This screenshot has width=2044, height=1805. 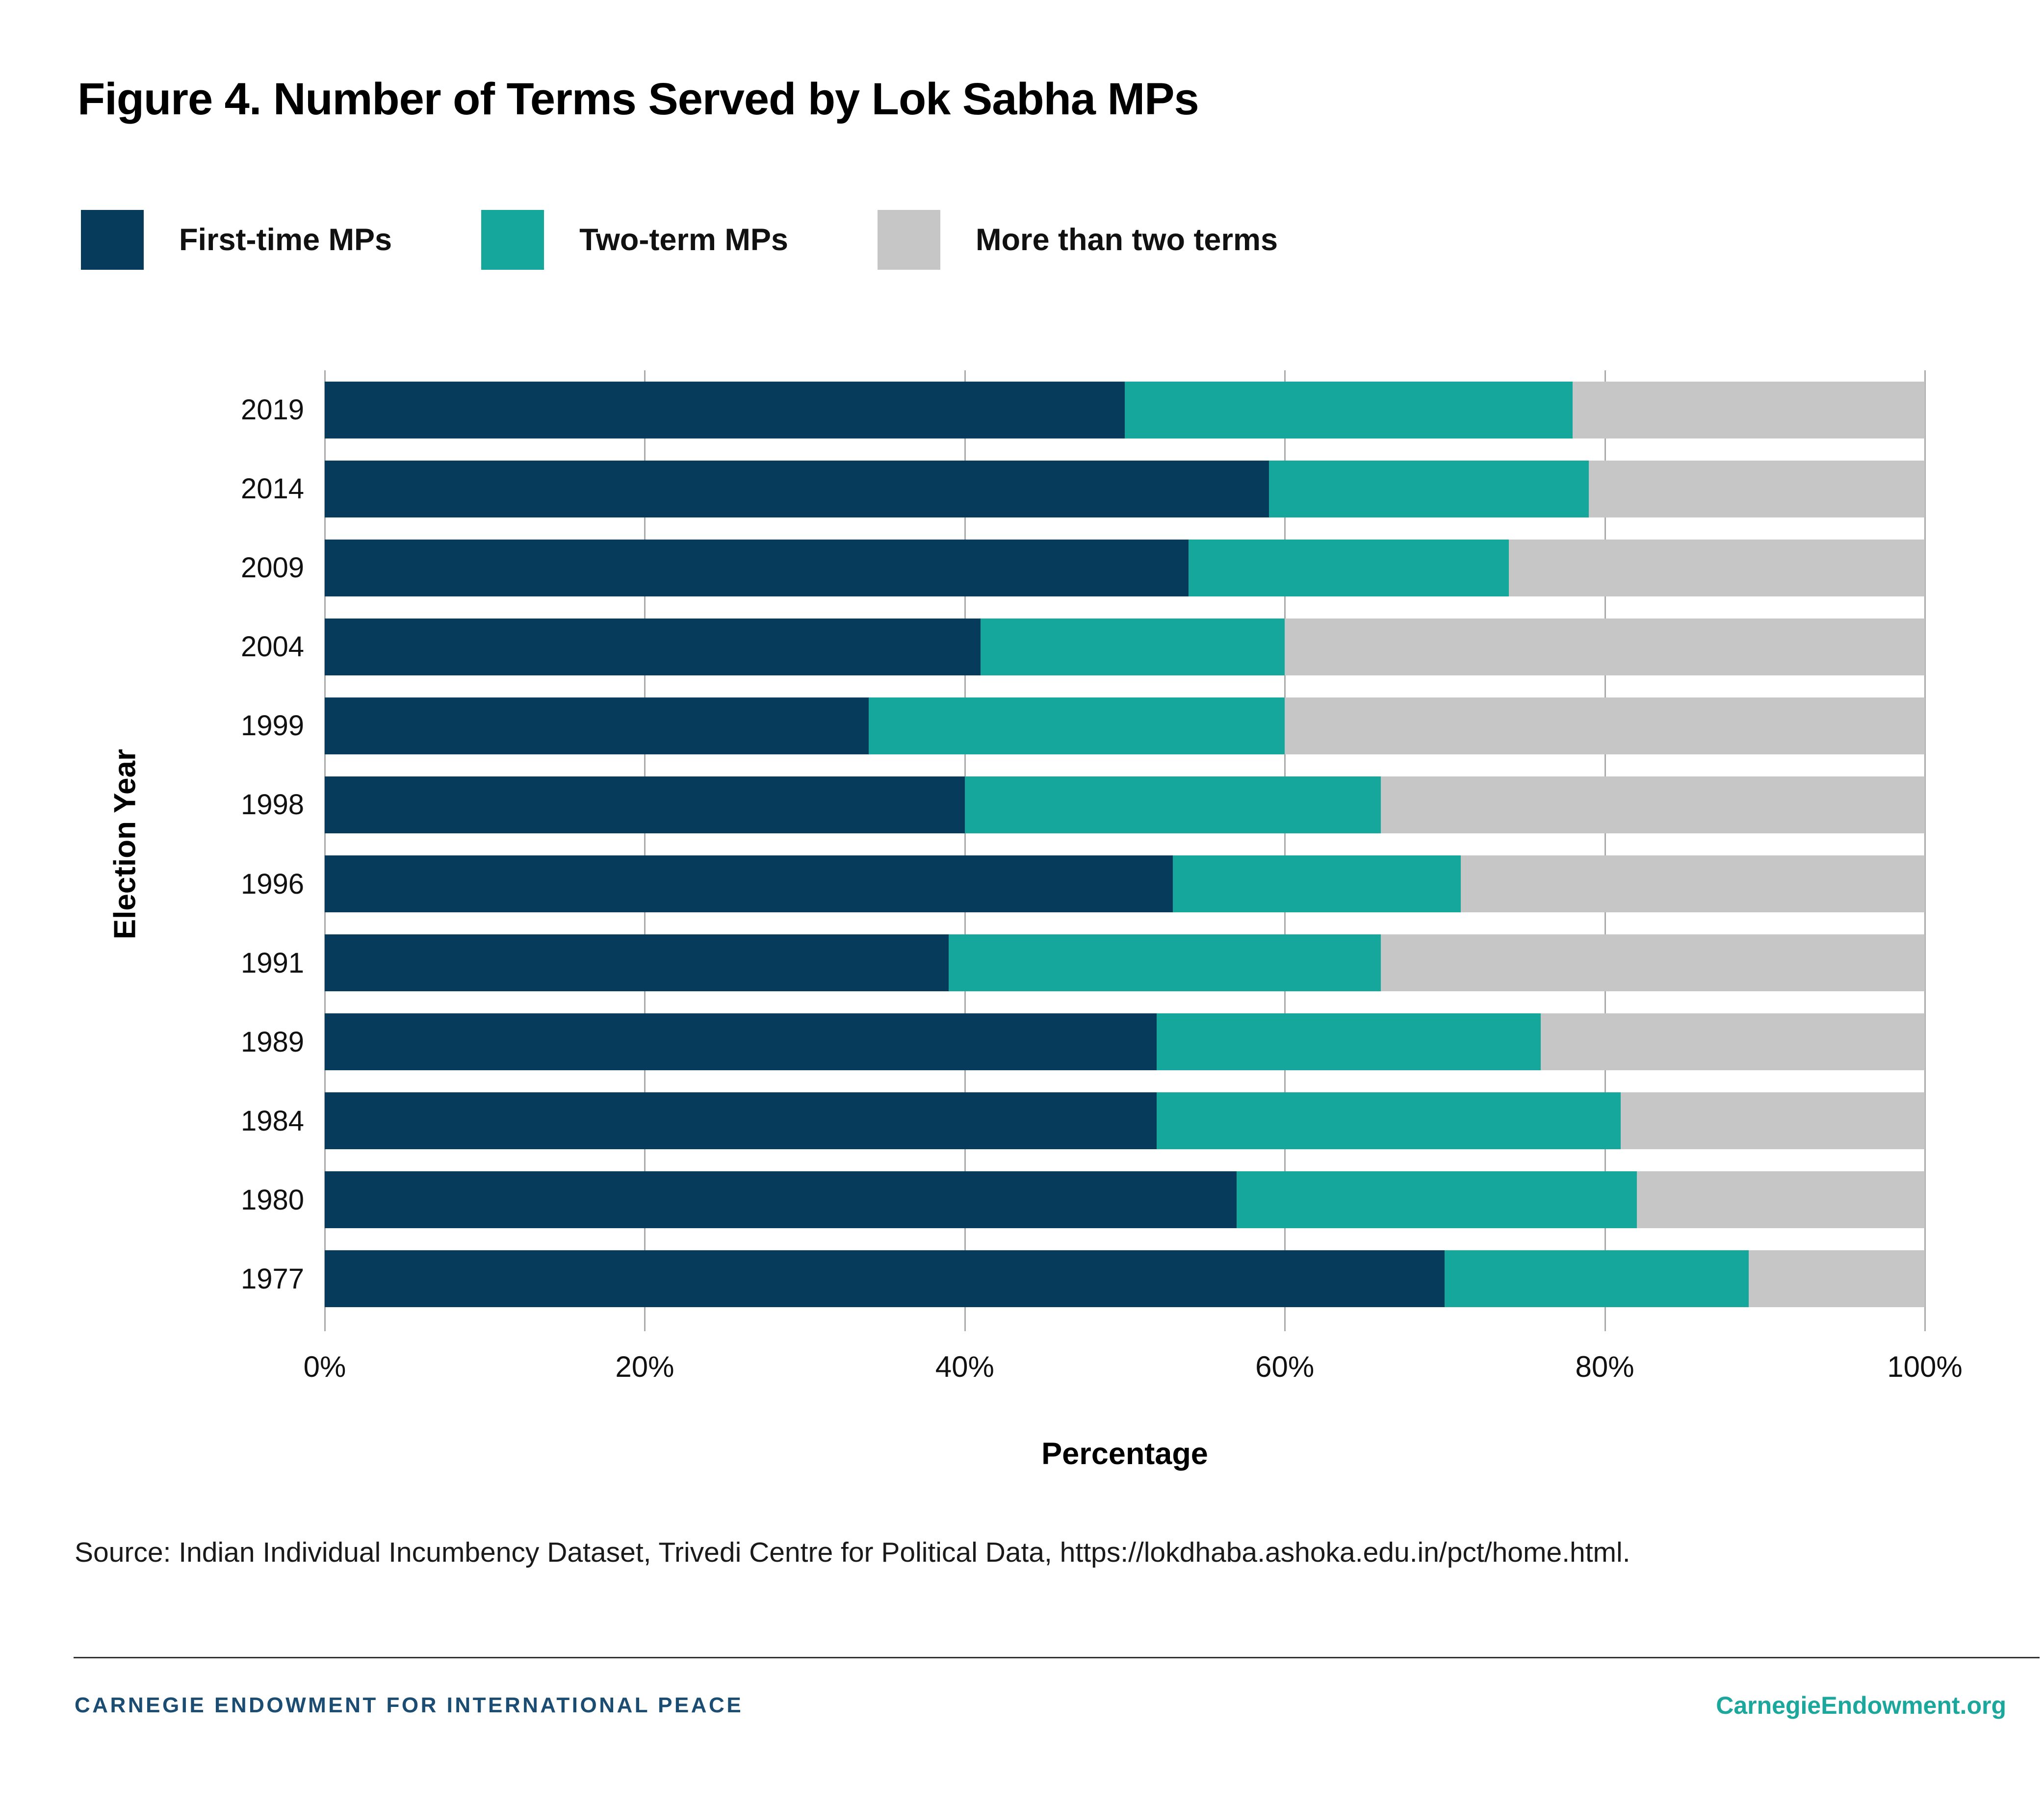 I want to click on legend-label: More than two terms, so click(x=1126, y=240).